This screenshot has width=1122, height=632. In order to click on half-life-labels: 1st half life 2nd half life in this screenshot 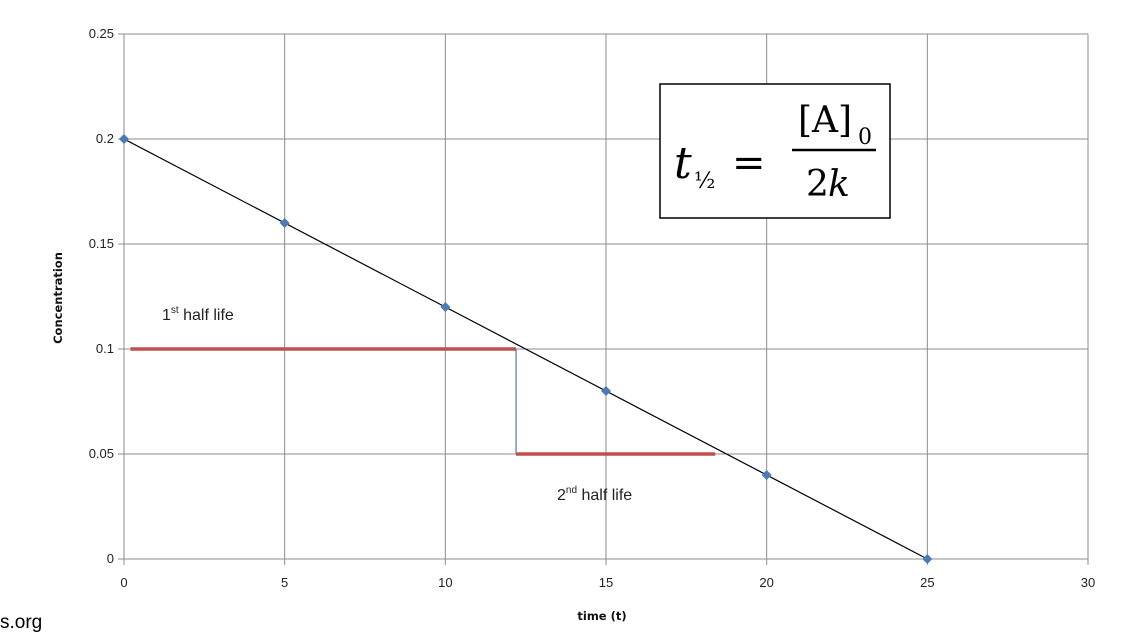, I will do `click(397, 404)`.